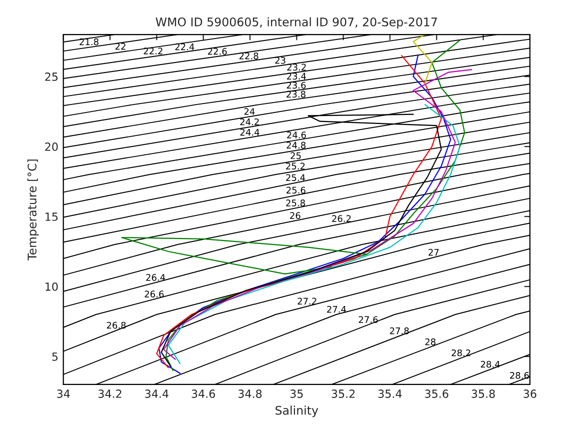 This screenshot has height=432, width=576. Describe the element at coordinates (52, 216) in the screenshot. I see `y-tick-label: 15` at that location.